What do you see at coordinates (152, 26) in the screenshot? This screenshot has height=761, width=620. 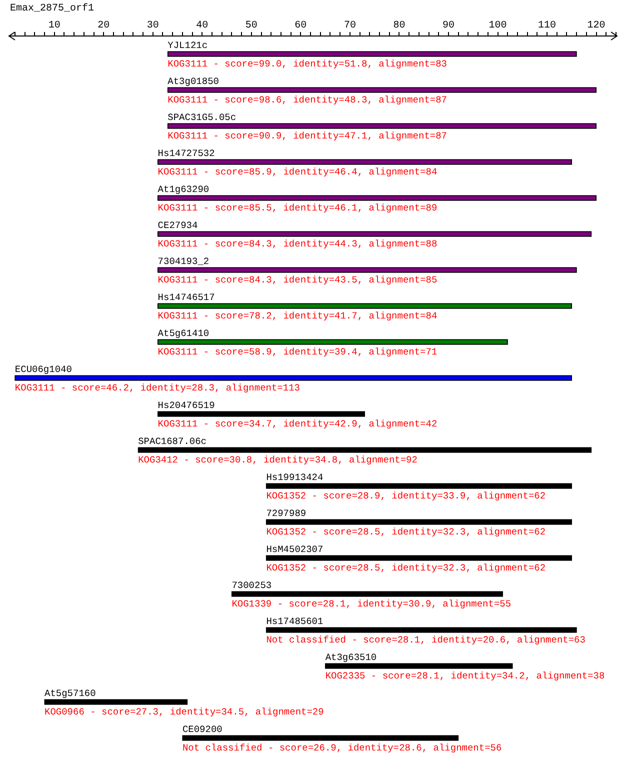 I see `x-tick-label: 30` at bounding box center [152, 26].